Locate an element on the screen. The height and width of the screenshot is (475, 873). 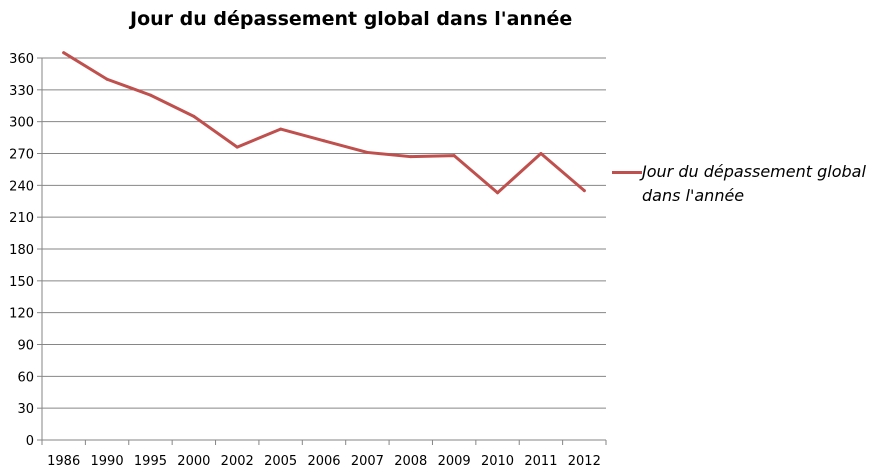
x-tick-label: 1995 is located at coordinates (150, 461).